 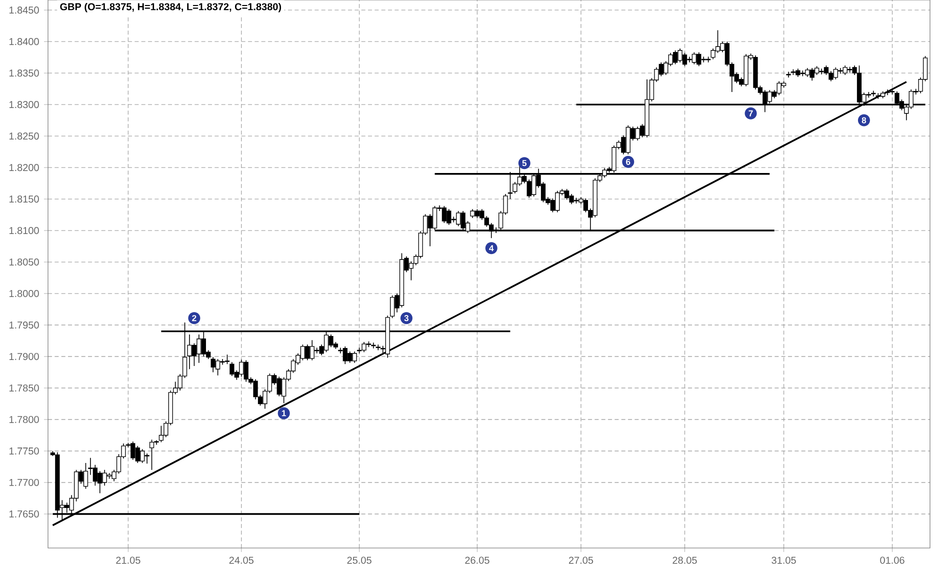 What do you see at coordinates (24, 482) in the screenshot?
I see `y-tick-label: 1.7700` at bounding box center [24, 482].